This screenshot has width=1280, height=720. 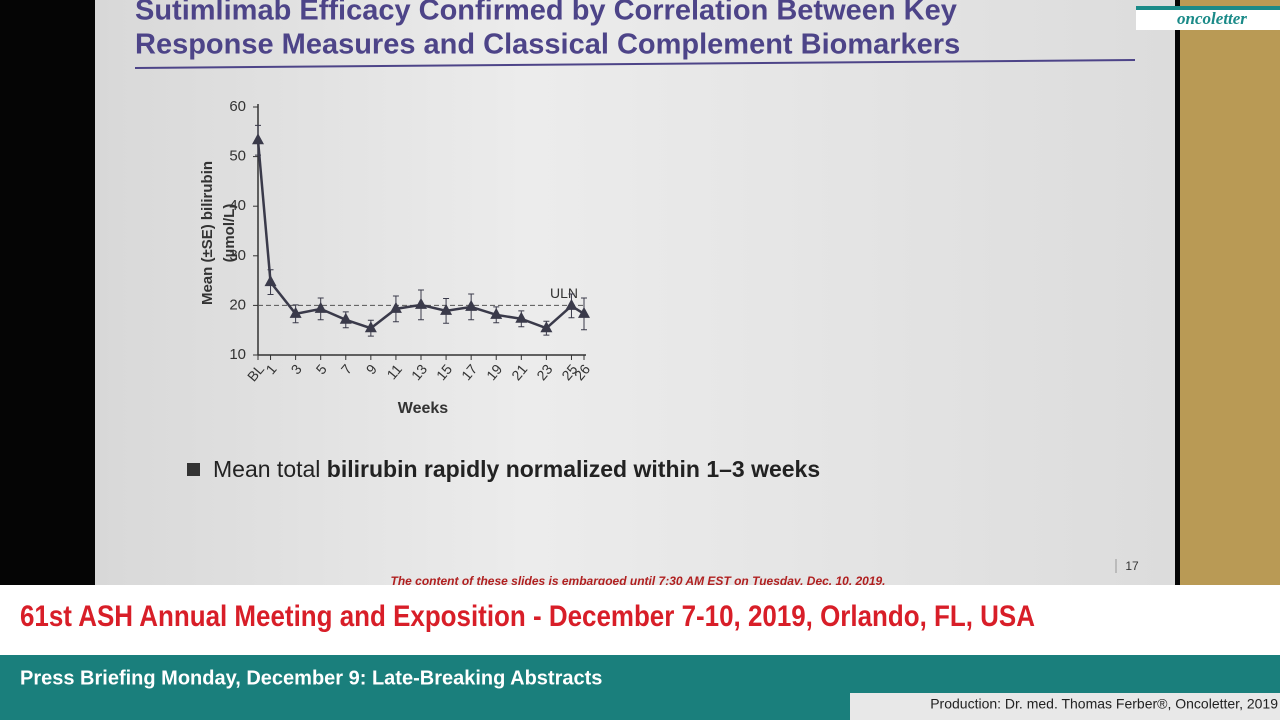 I want to click on title-rule, so click(x=635, y=64).